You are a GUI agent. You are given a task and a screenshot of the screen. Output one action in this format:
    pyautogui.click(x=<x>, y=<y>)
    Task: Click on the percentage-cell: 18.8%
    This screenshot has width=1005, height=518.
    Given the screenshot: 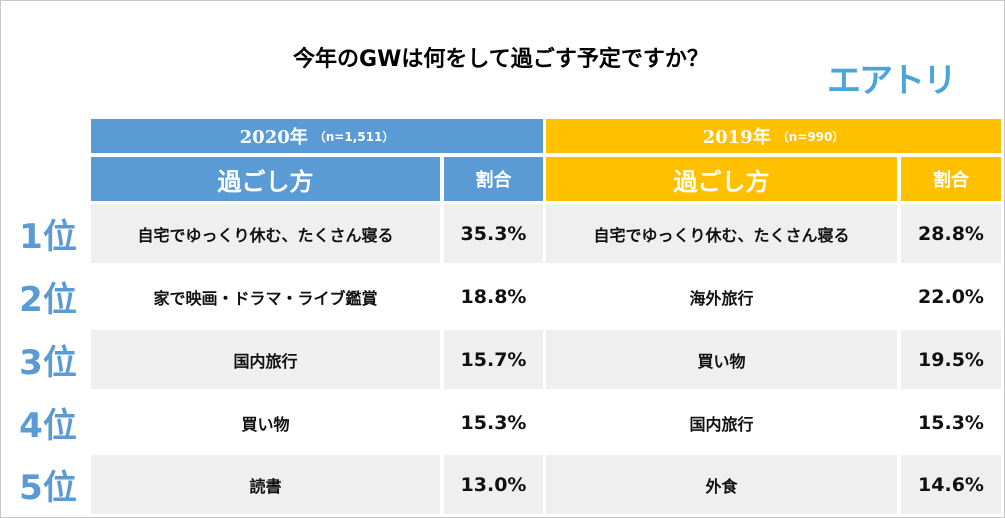 What is the action you would take?
    pyautogui.click(x=493, y=296)
    